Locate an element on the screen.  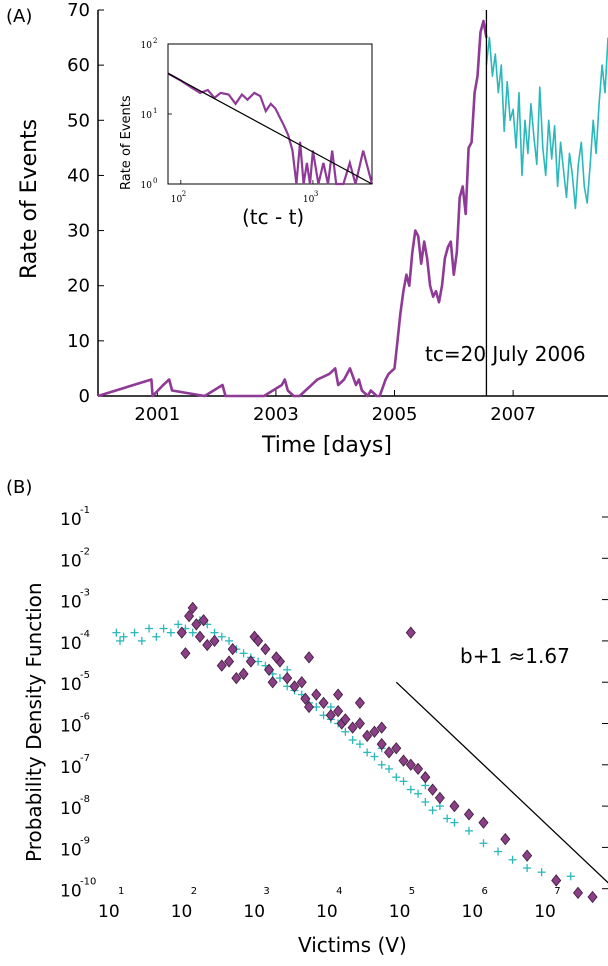
panel-a-label: (A) is located at coordinates (19, 16).